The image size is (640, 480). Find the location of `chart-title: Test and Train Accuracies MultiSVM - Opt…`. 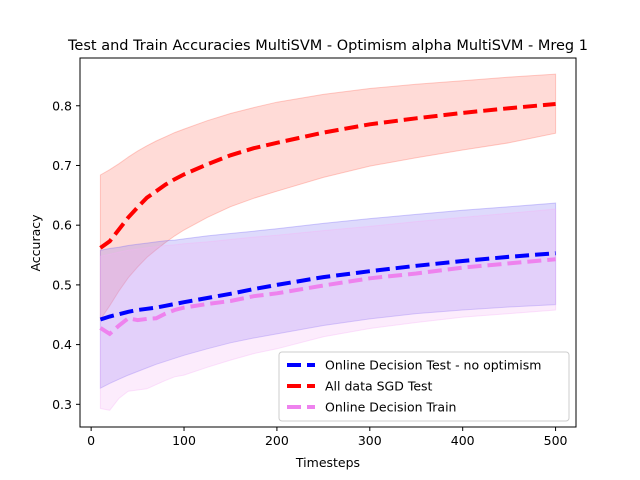

chart-title: Test and Train Accuracies MultiSVM - Opt… is located at coordinates (327, 46).